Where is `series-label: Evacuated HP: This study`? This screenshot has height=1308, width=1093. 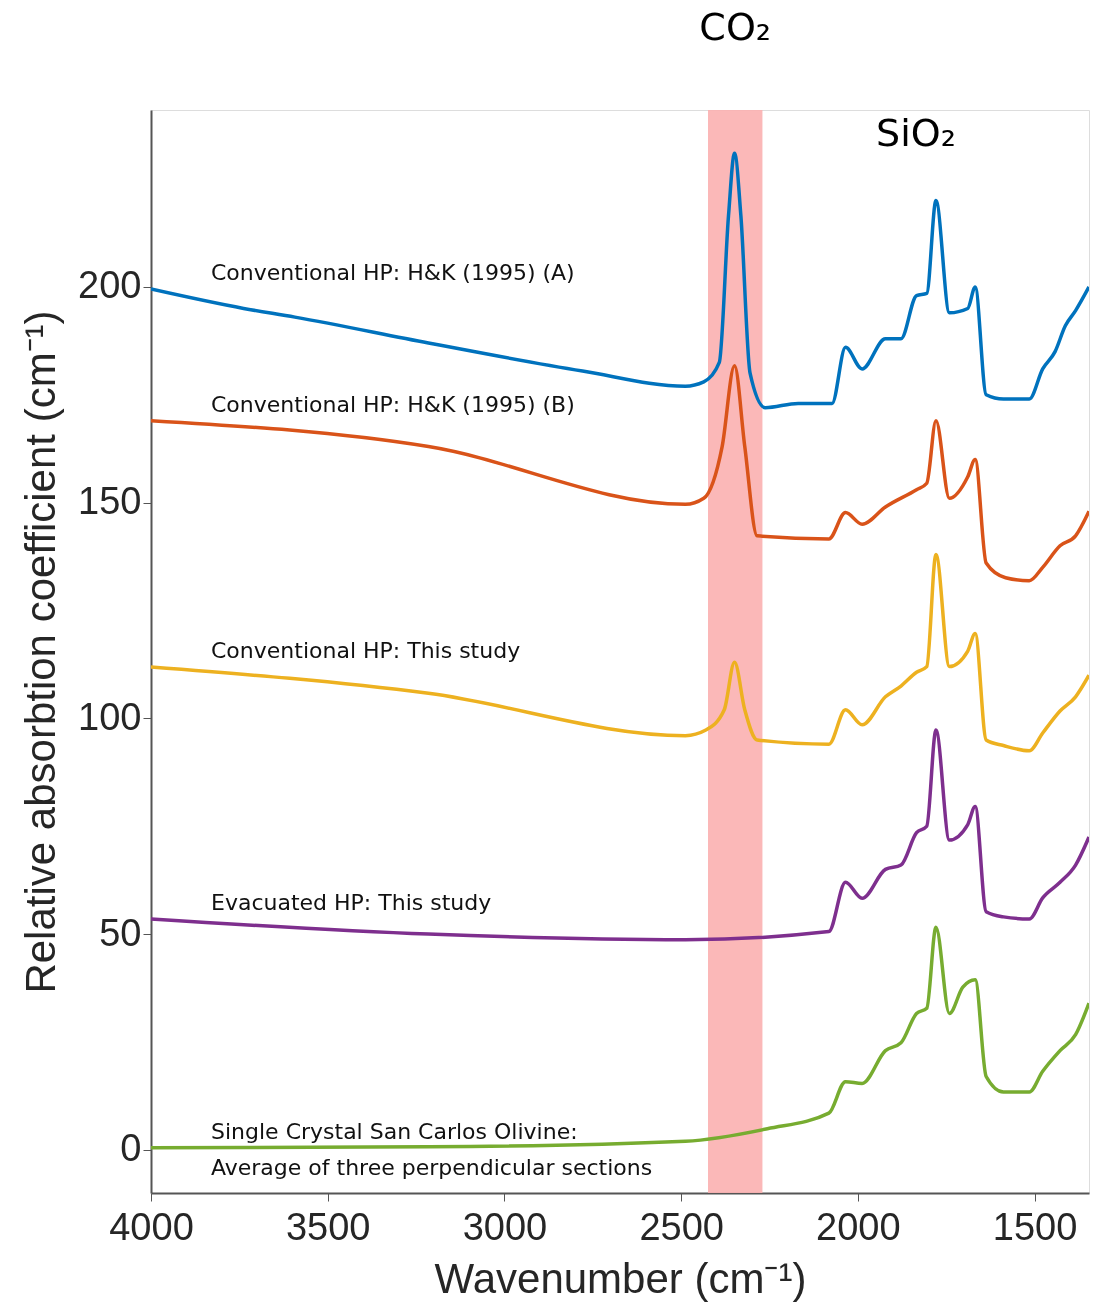
series-label: Evacuated HP: This study is located at coordinates (351, 903).